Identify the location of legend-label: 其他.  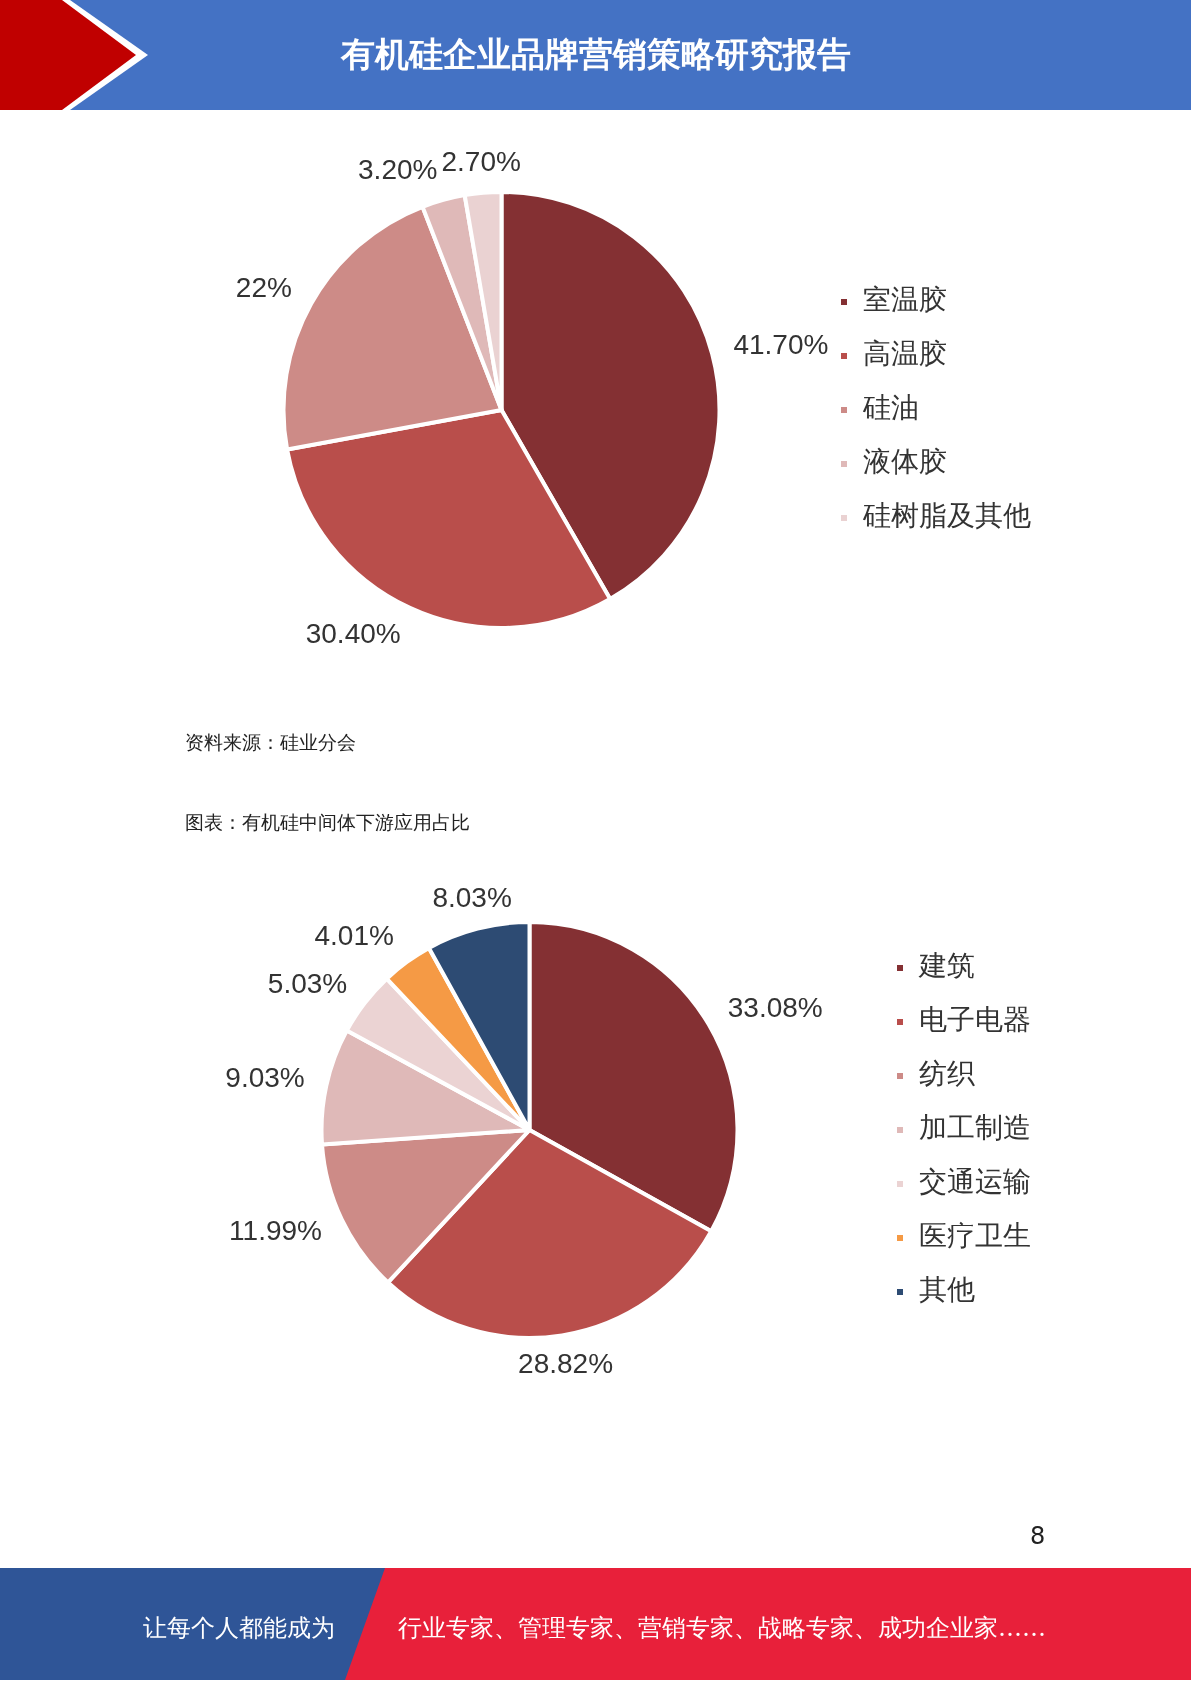
(947, 1290).